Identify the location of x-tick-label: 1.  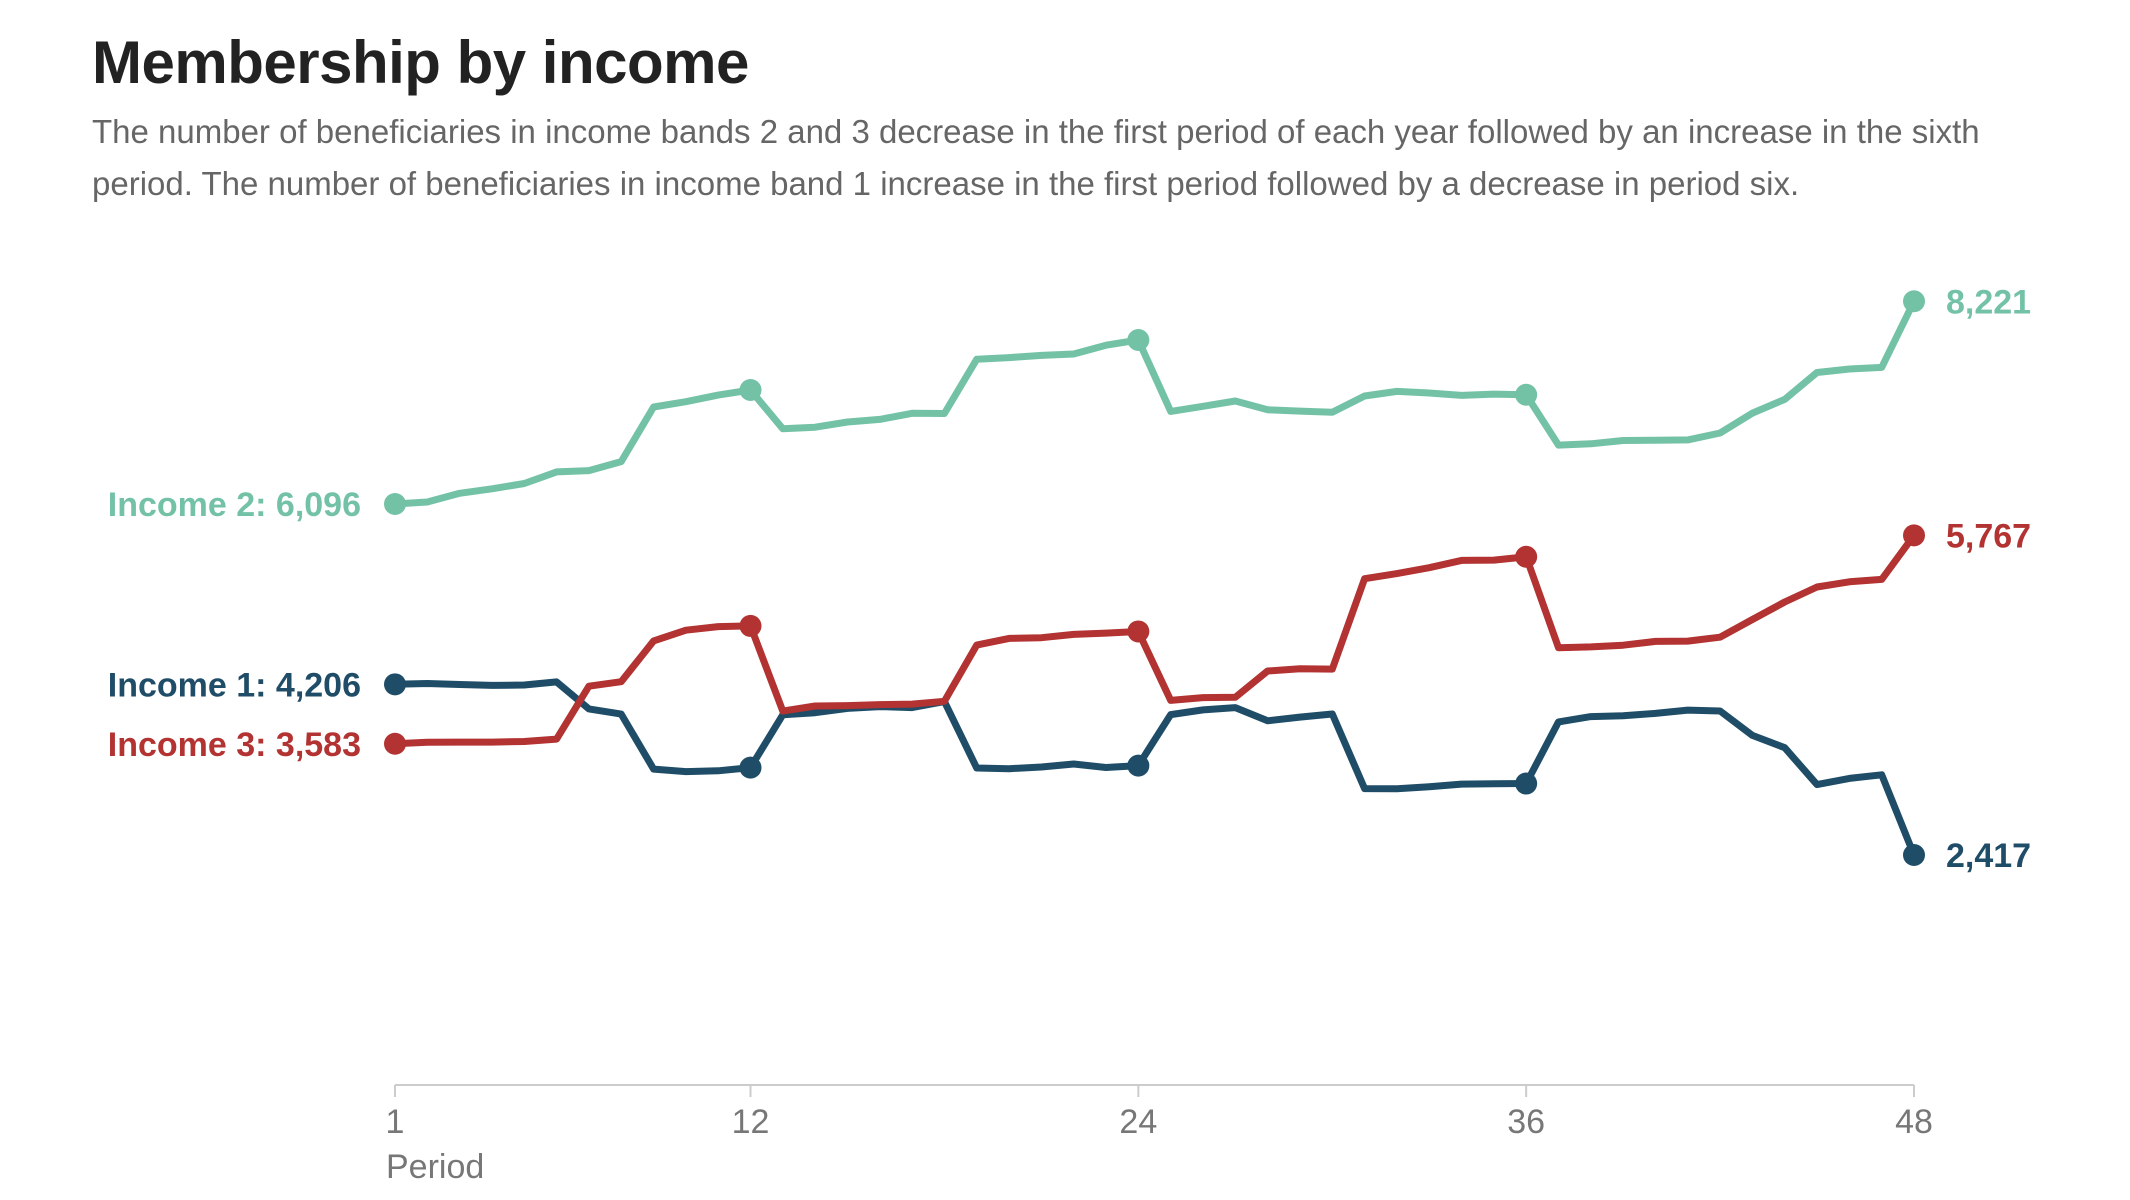
(395, 1122).